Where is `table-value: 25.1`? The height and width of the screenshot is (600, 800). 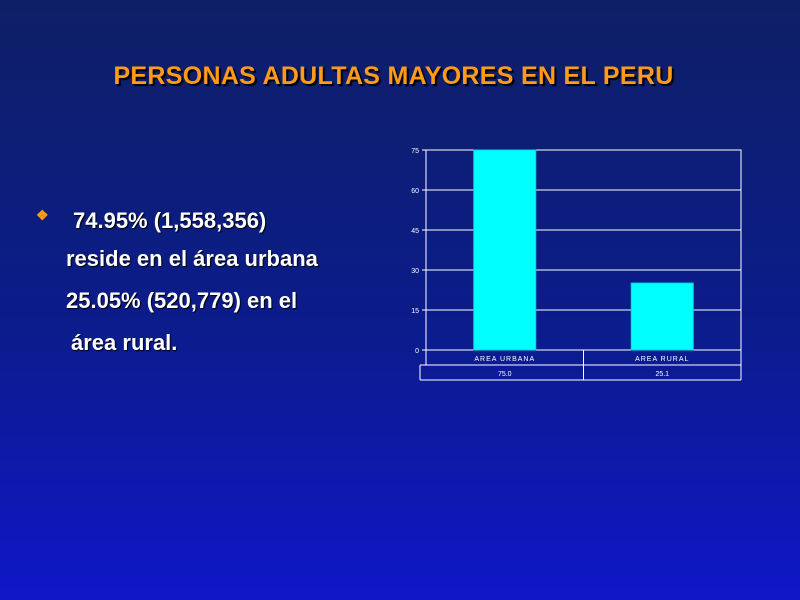
table-value: 25.1 is located at coordinates (662, 374).